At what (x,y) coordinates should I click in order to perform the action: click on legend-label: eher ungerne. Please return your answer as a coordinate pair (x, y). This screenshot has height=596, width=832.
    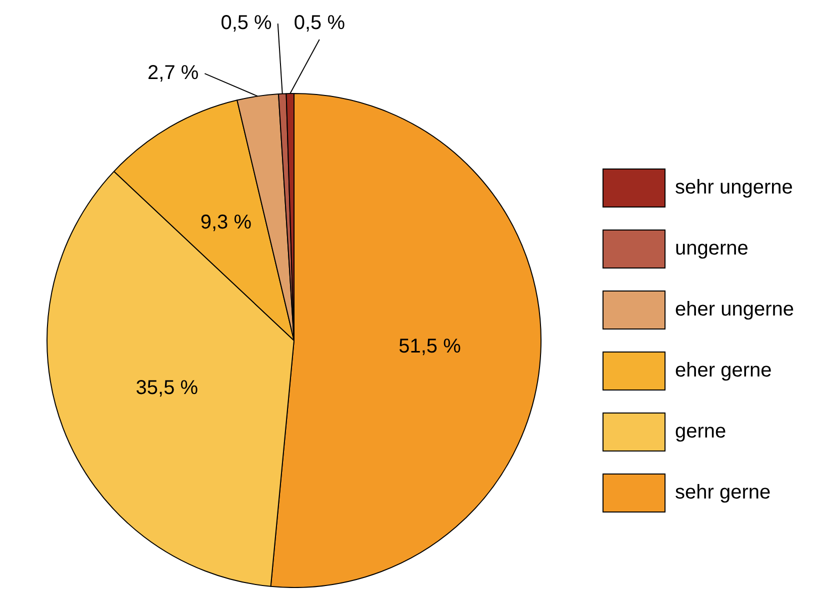
    Looking at the image, I should click on (734, 309).